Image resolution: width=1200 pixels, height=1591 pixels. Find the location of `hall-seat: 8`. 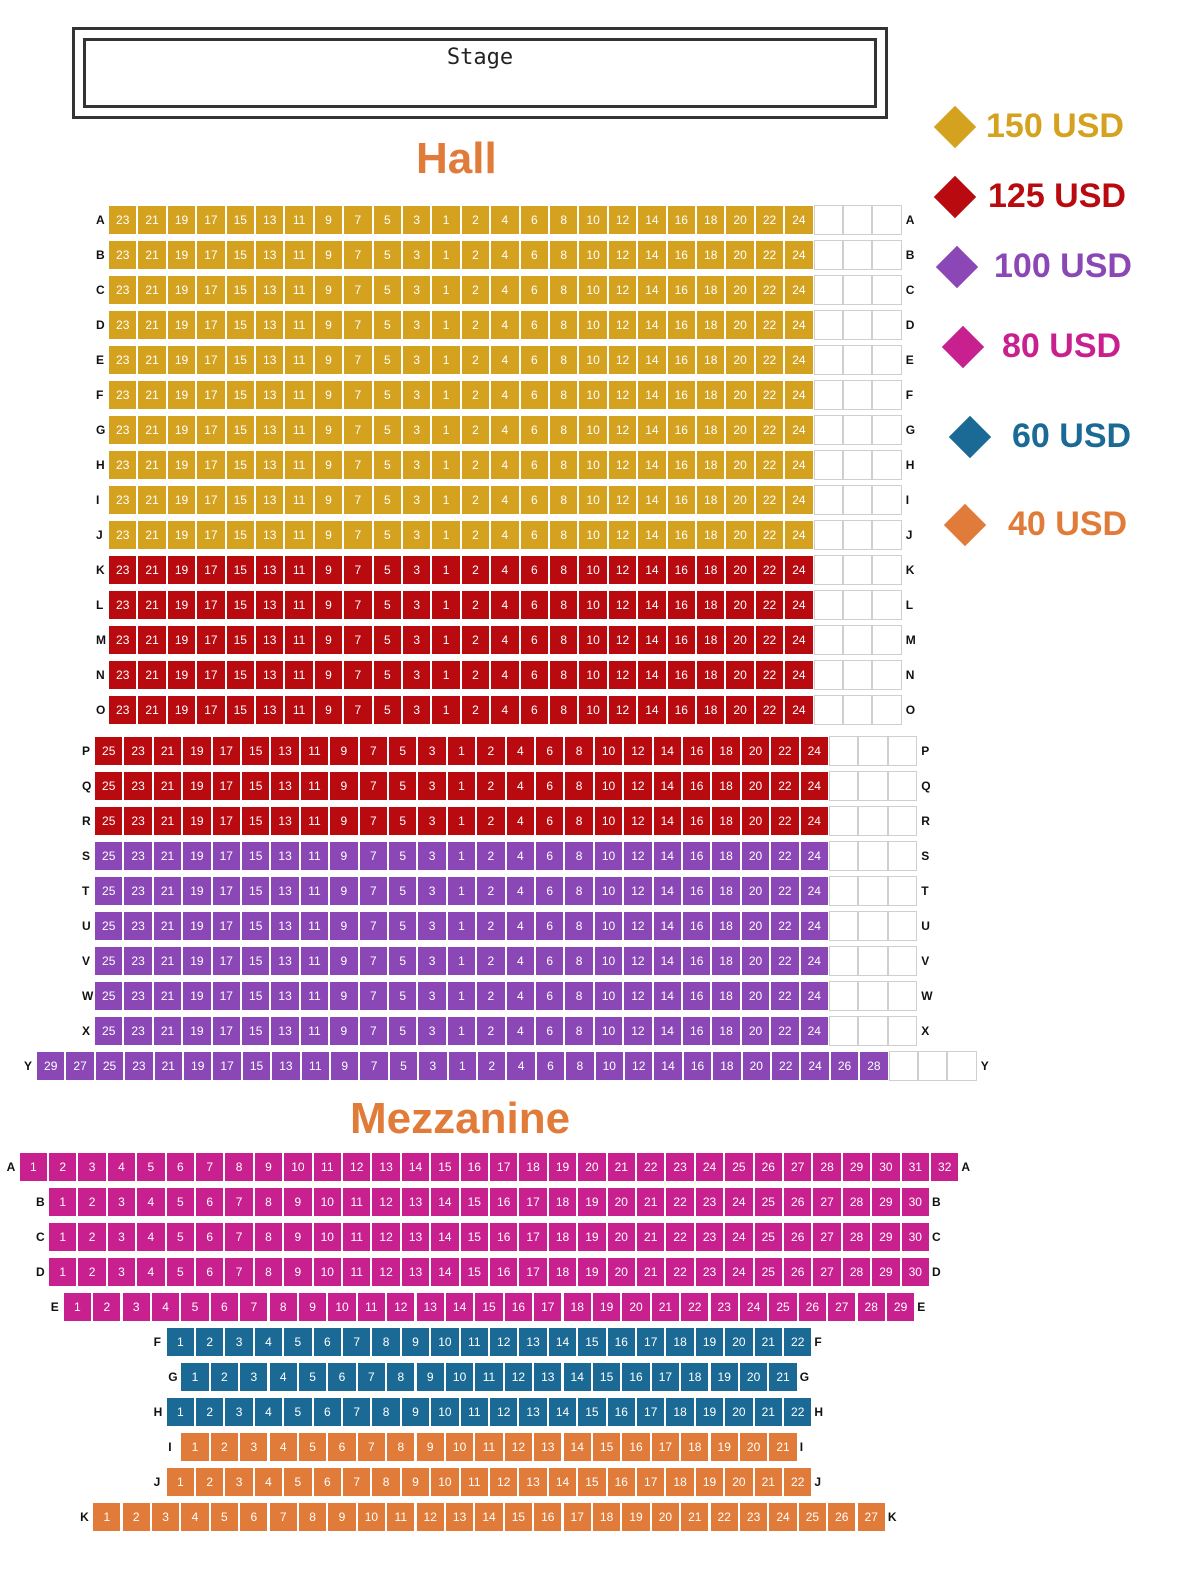

hall-seat: 8 is located at coordinates (564, 675).